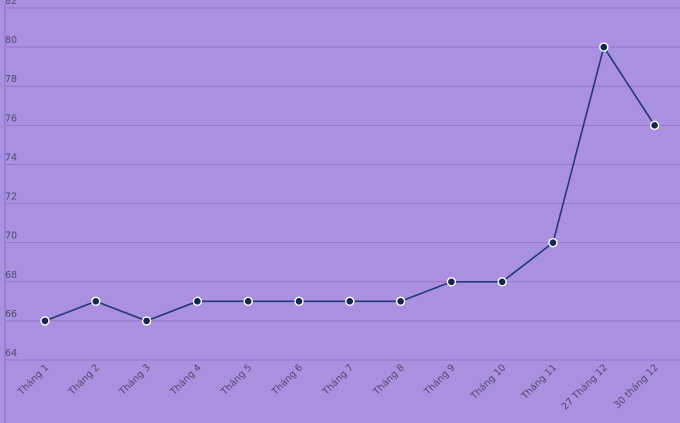 This screenshot has height=423, width=680. I want to click on y-tick-label: 64, so click(11, 353).